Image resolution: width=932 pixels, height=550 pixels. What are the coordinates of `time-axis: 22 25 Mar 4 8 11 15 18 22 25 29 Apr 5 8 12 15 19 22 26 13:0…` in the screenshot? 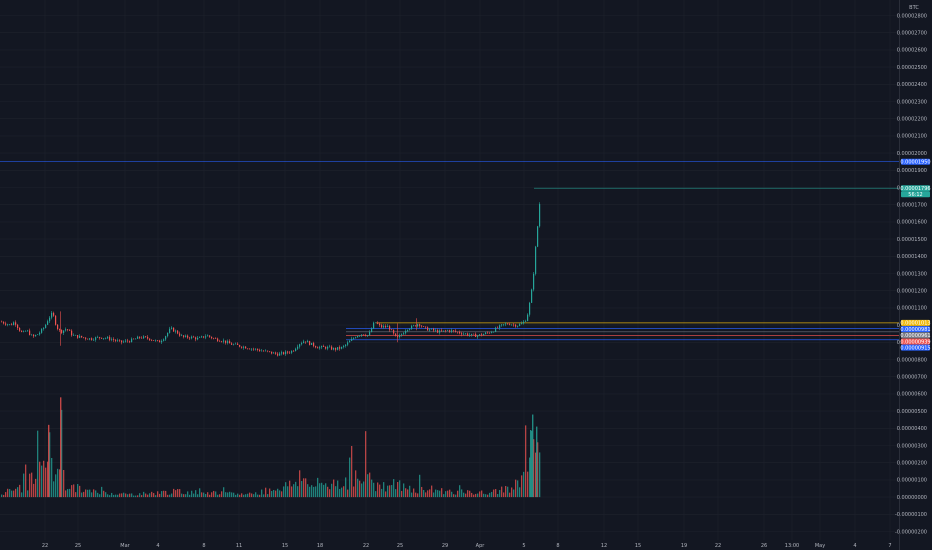 It's located at (467, 546).